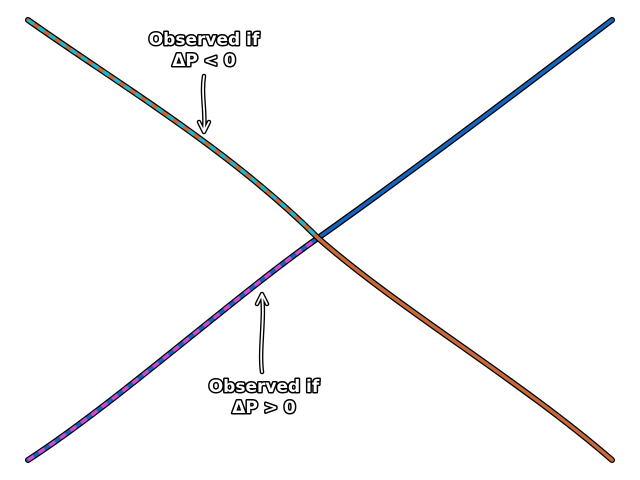  I want to click on annotation-top-line1: Observed if, so click(204, 40).